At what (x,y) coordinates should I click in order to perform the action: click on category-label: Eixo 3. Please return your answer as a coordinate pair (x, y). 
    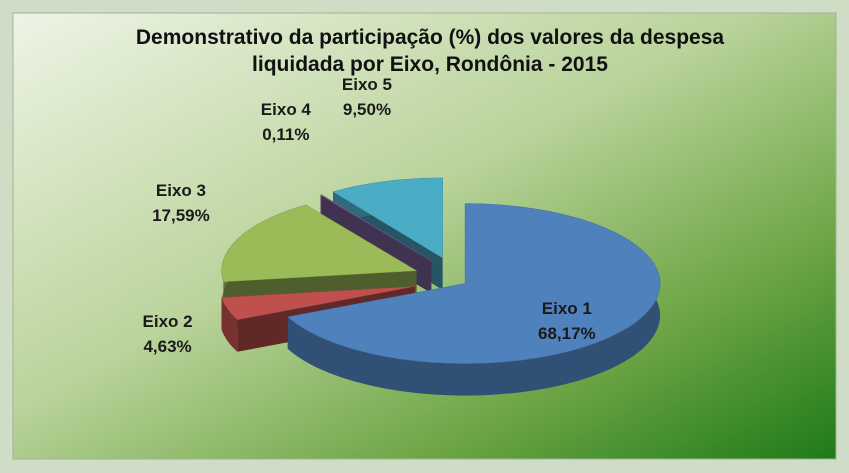
    Looking at the image, I should click on (181, 190).